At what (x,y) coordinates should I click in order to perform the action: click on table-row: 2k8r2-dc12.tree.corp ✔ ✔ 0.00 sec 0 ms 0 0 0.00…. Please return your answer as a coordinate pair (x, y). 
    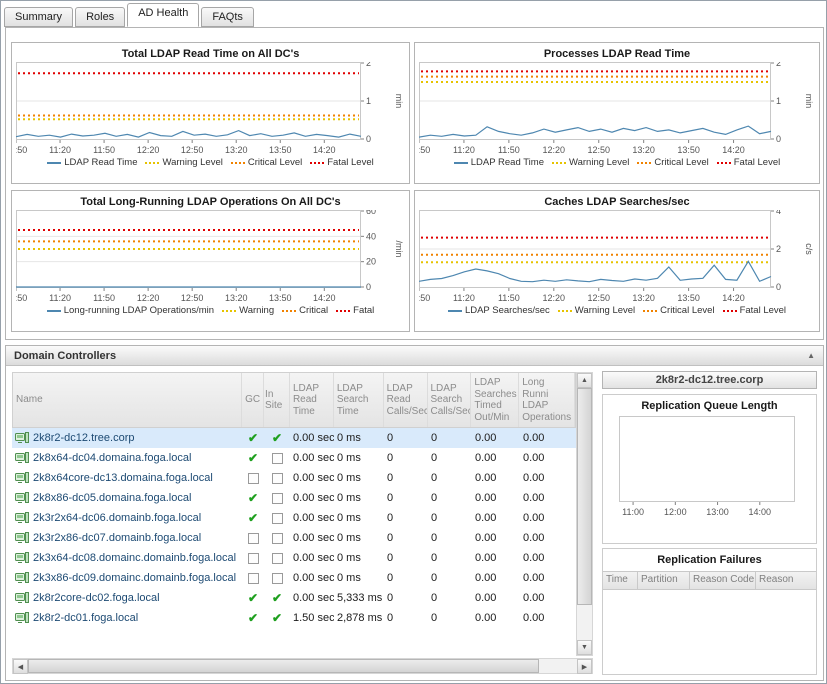
    Looking at the image, I should click on (294, 438).